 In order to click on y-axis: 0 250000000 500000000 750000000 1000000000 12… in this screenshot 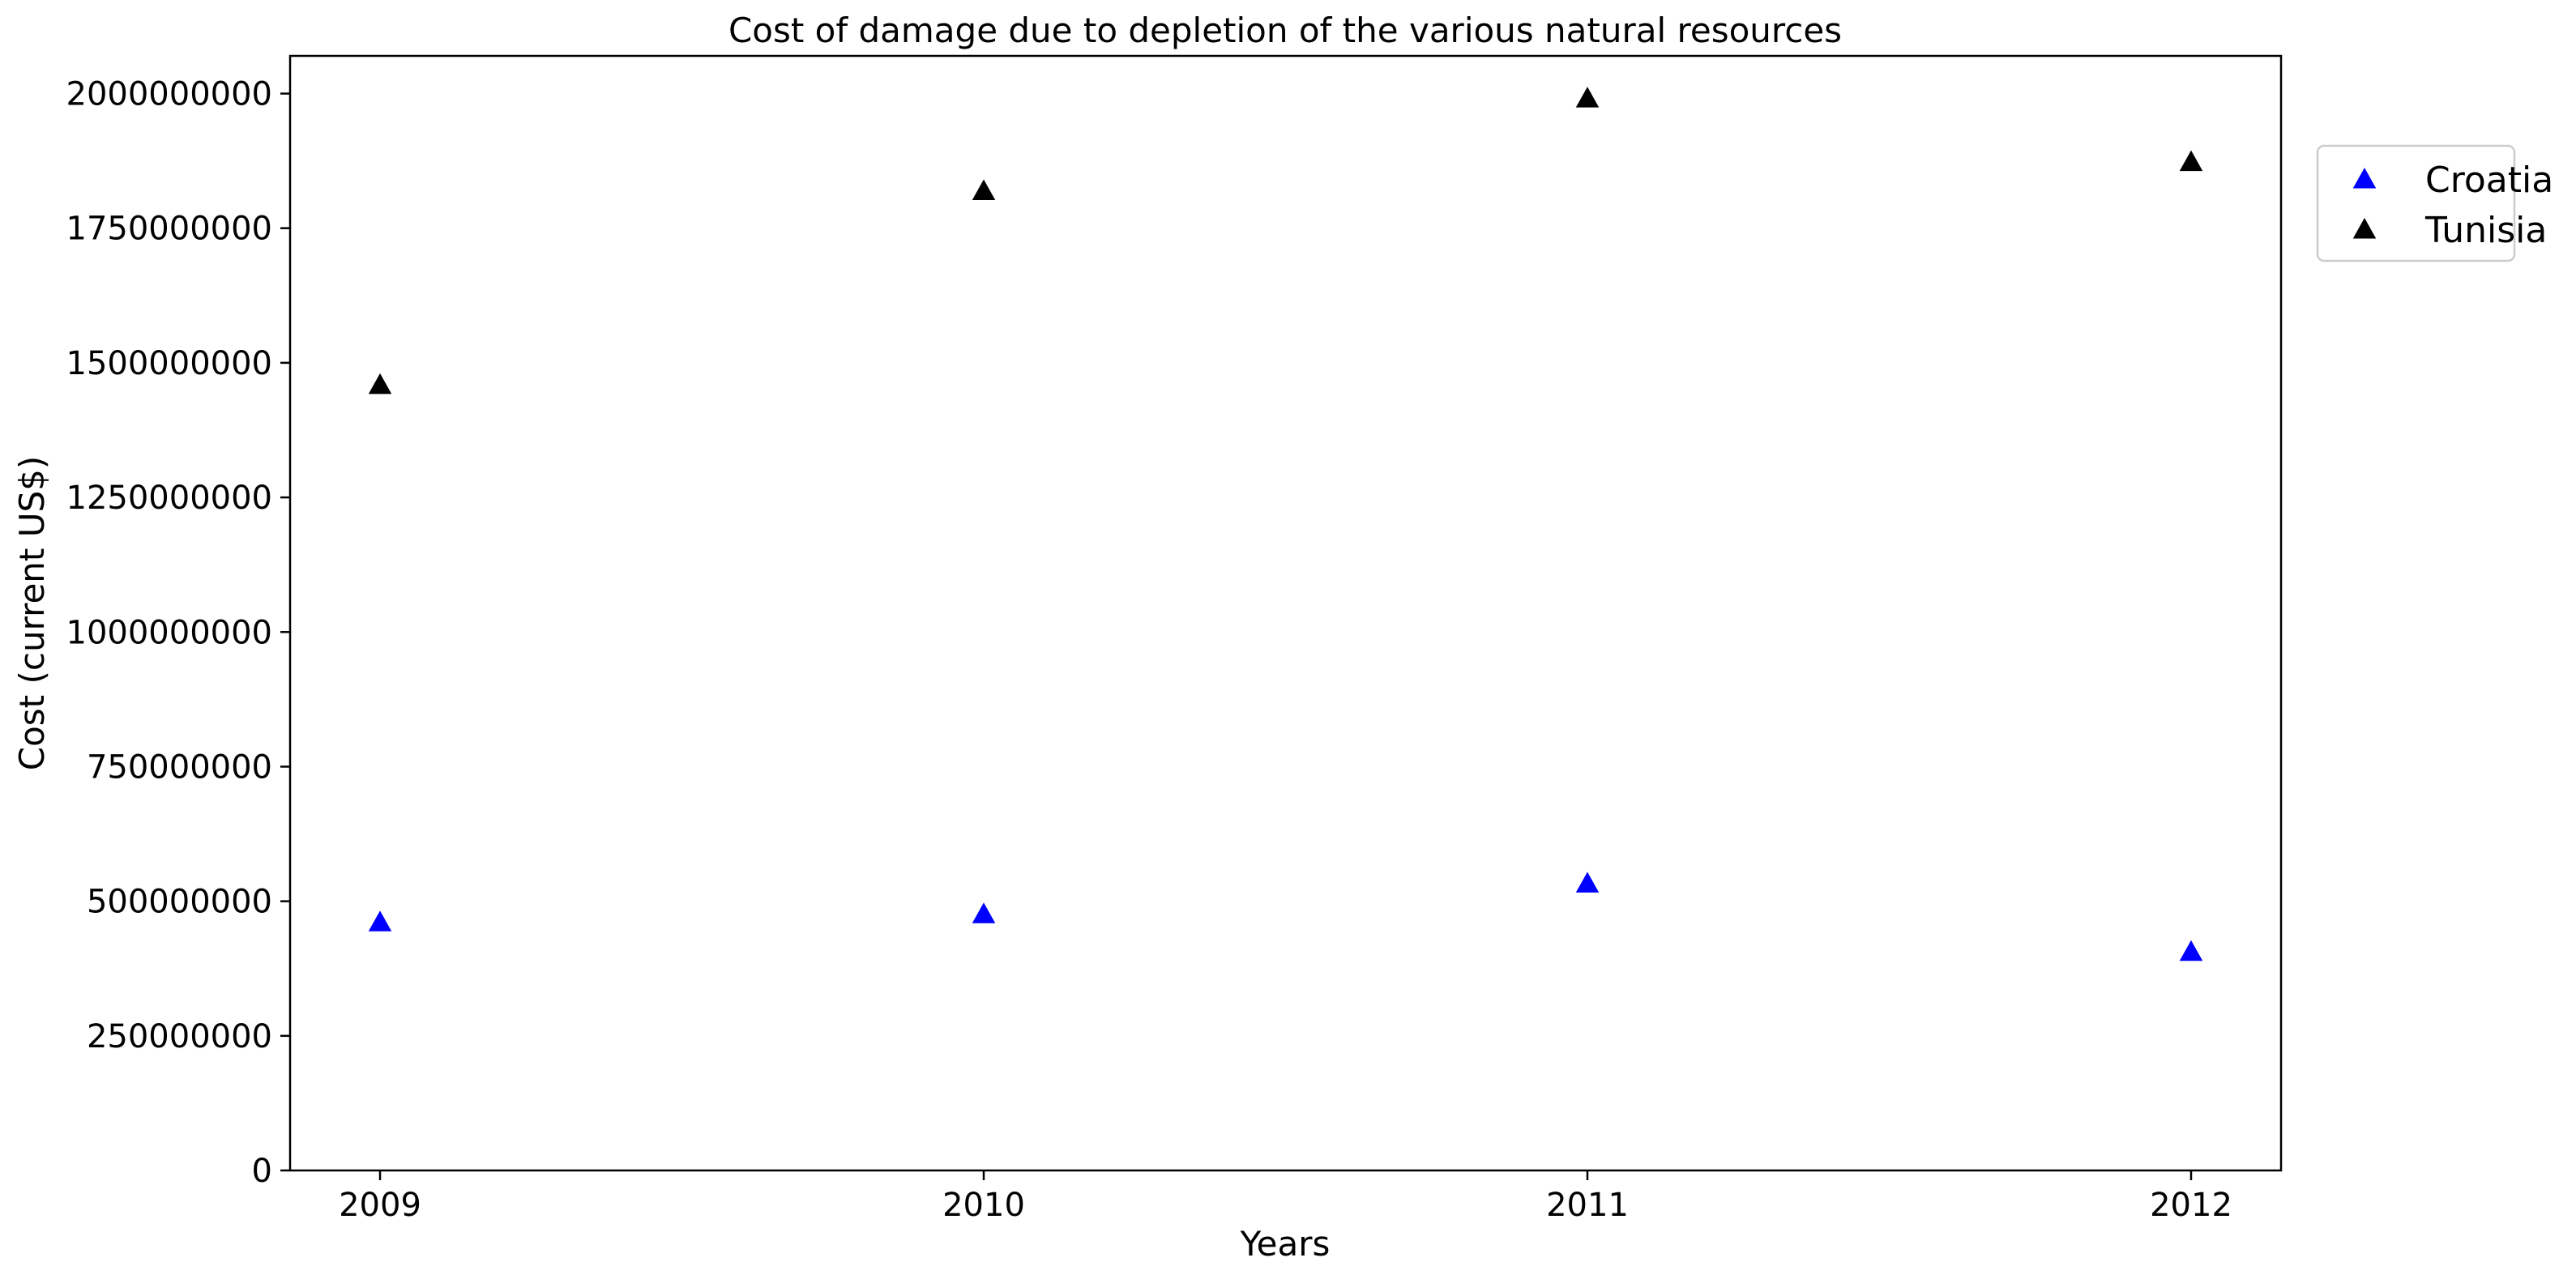, I will do `click(178, 633)`.